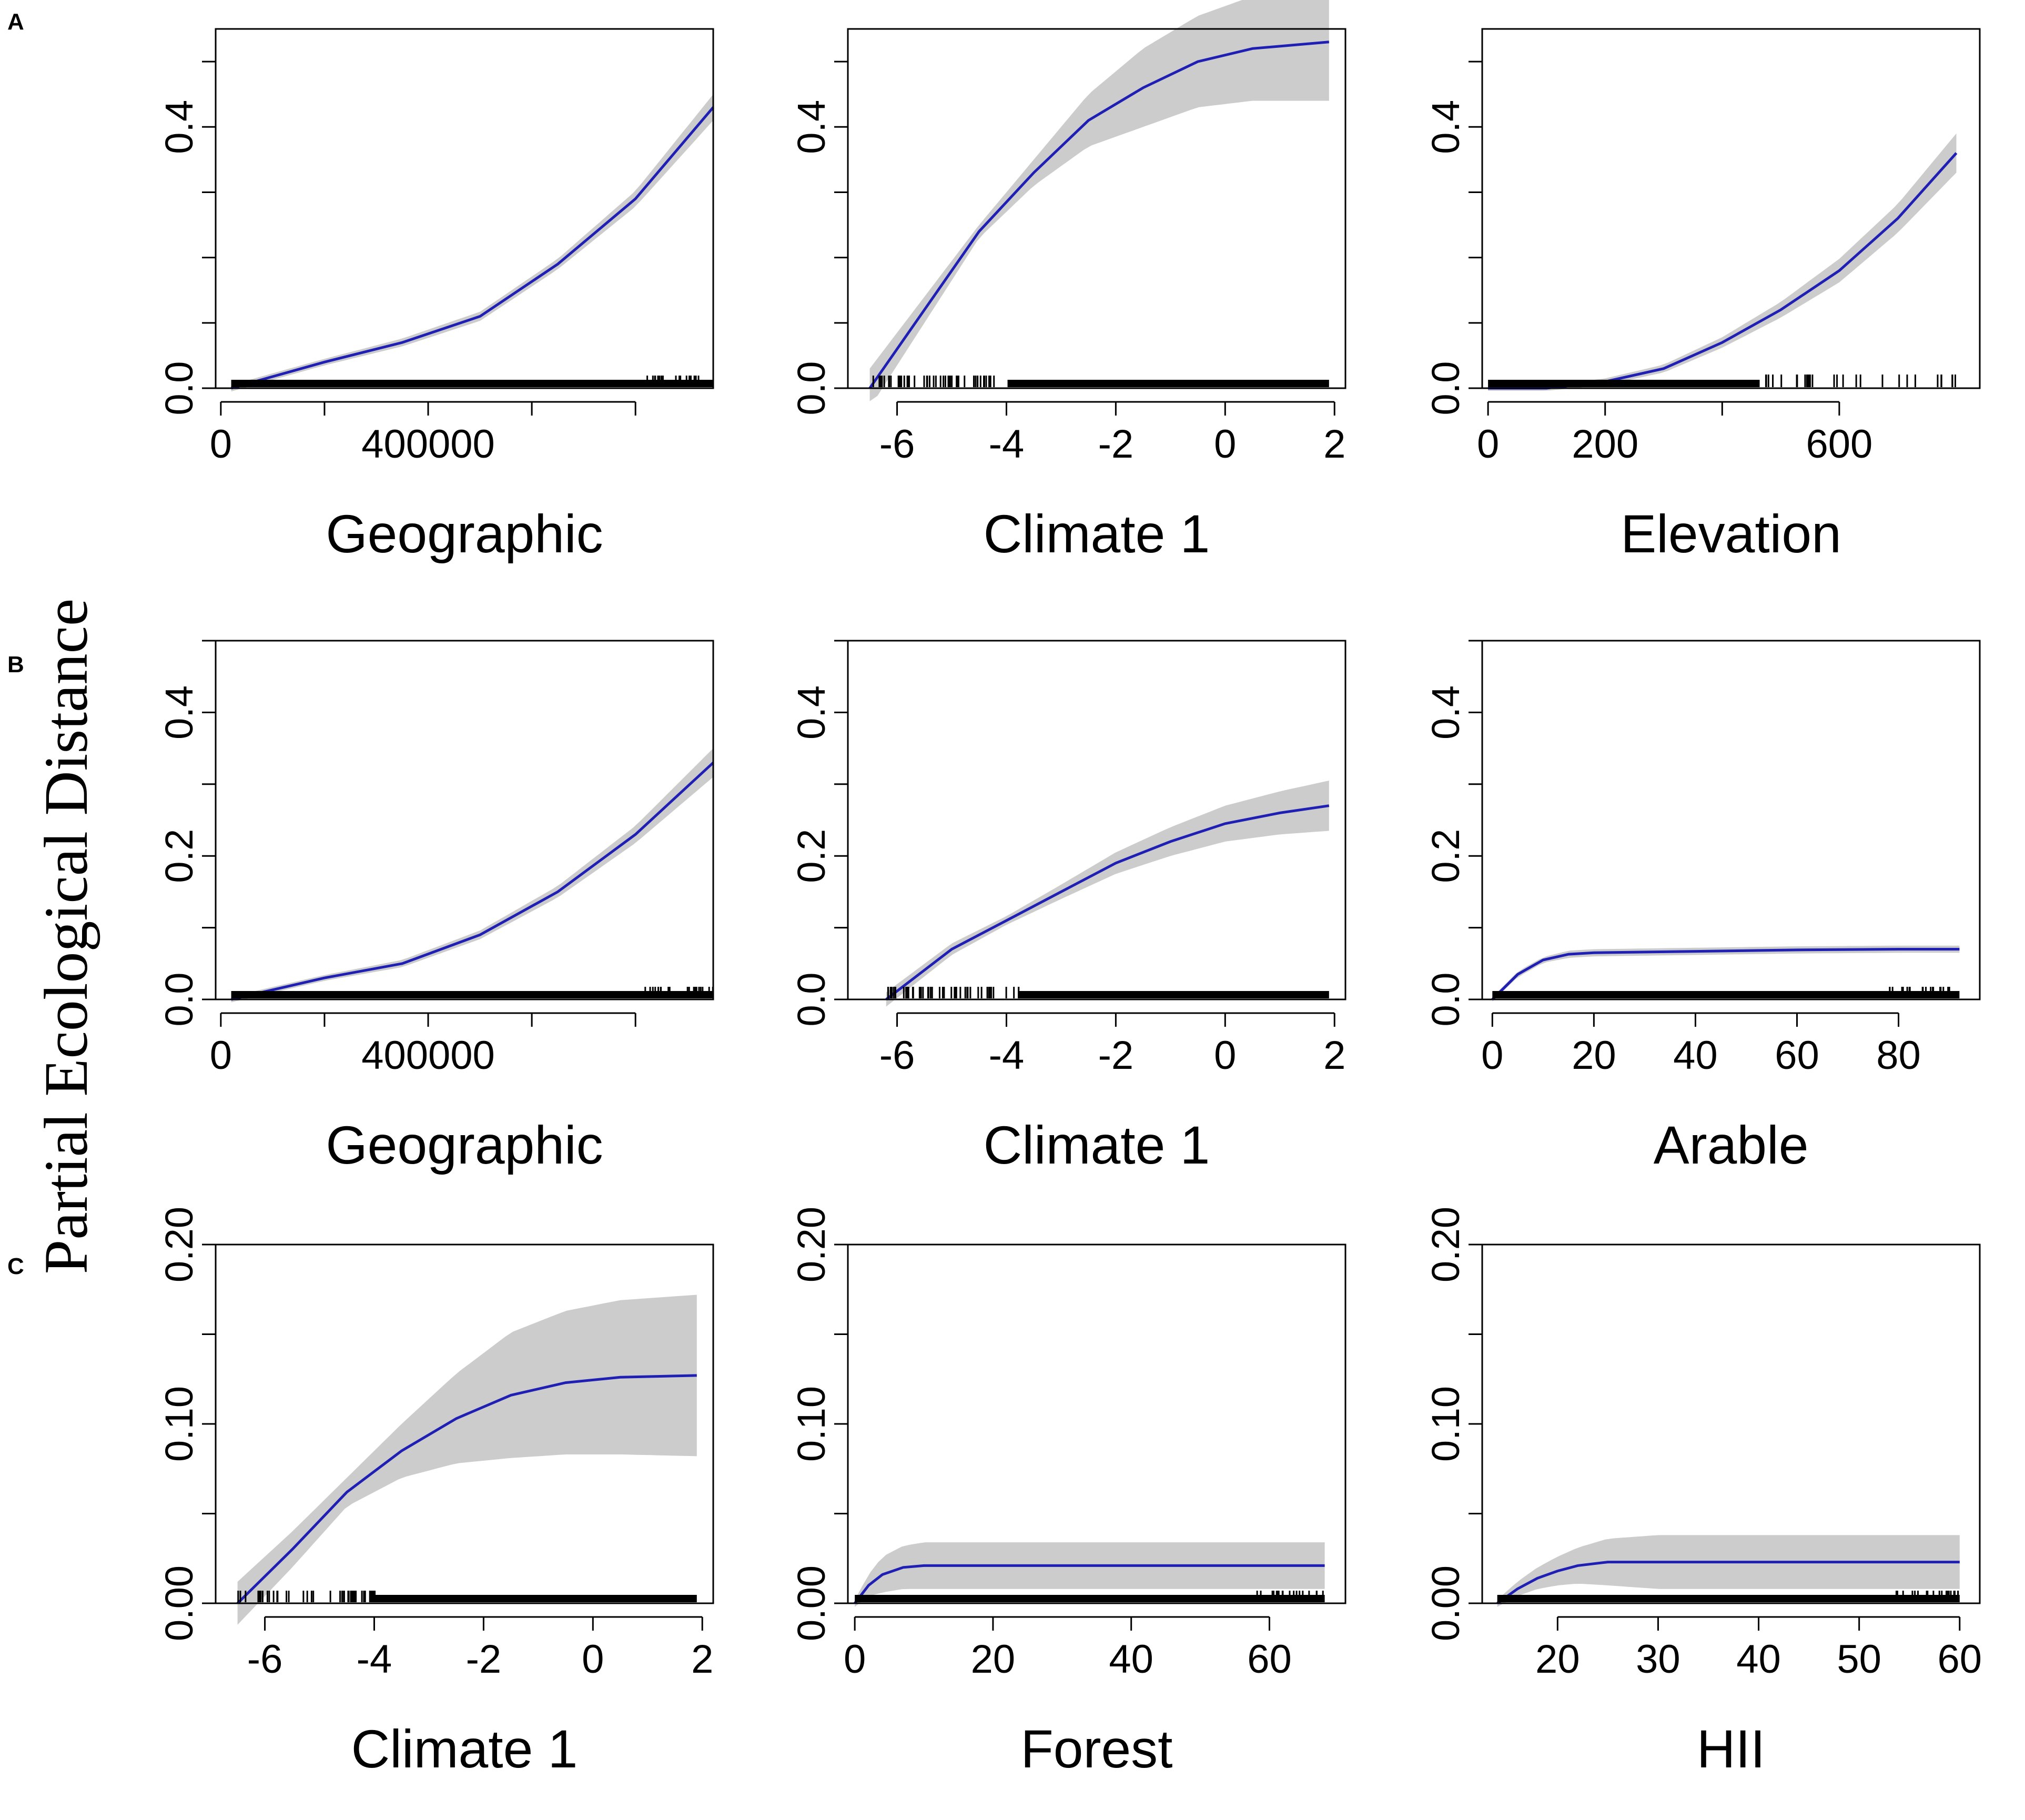  I want to click on panel-b-3: 0.0 0.2 0.4 0 20 40 60 80 Arable, so click(1702, 907).